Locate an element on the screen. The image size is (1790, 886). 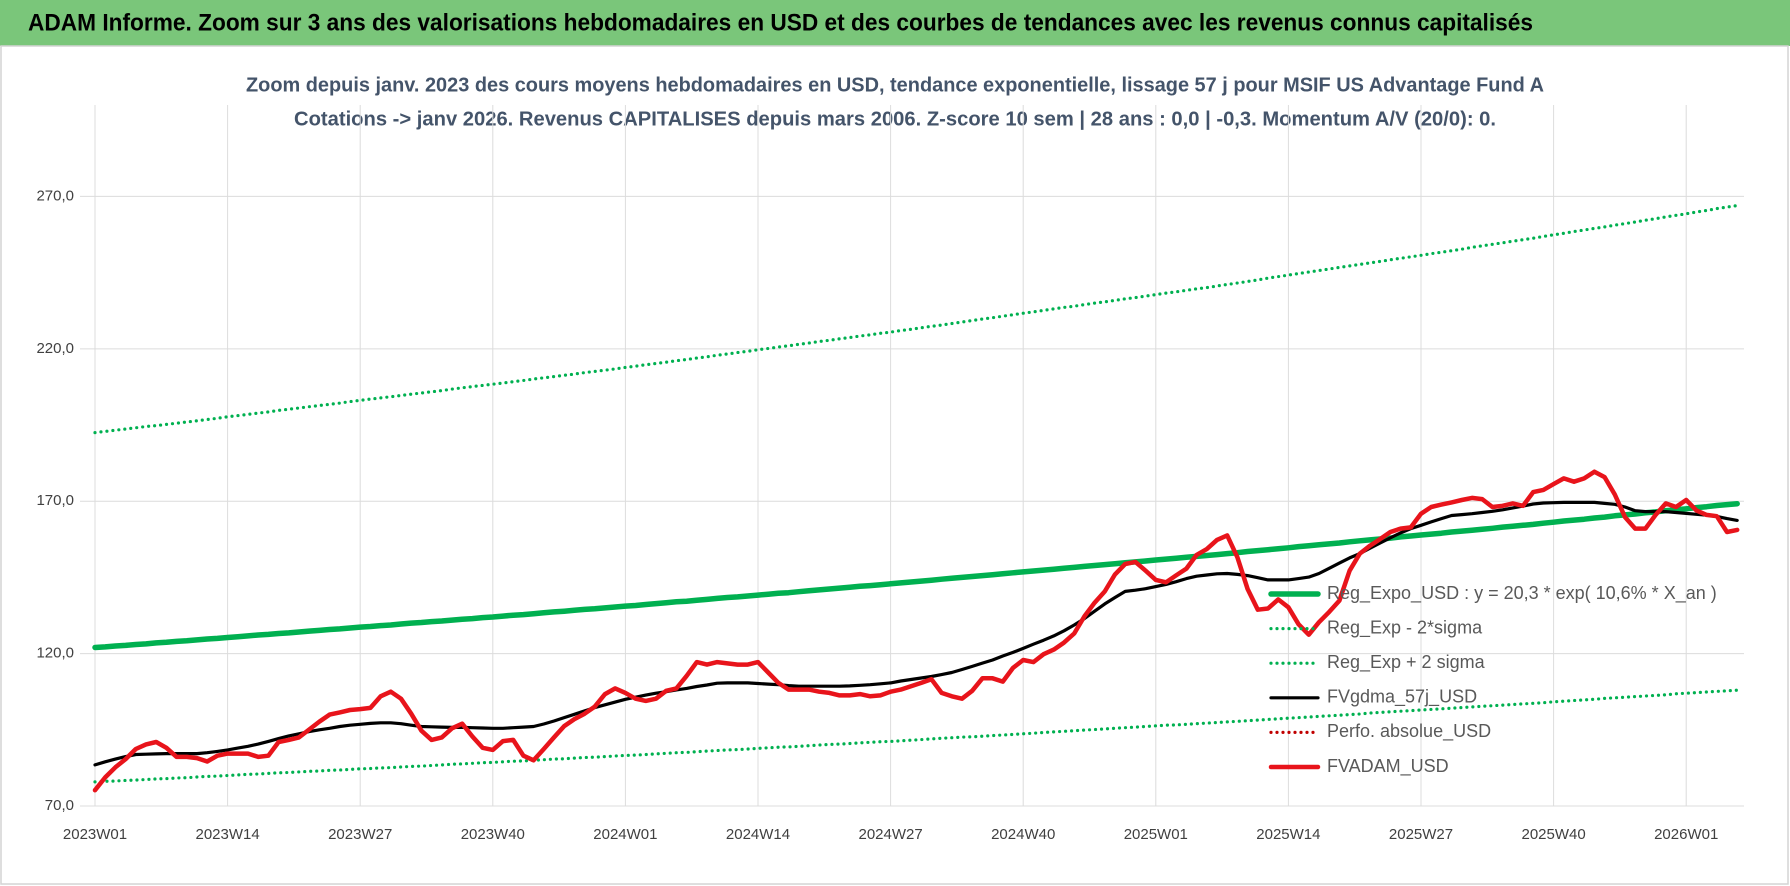
y-tick-label: 70,0 is located at coordinates (59, 805).